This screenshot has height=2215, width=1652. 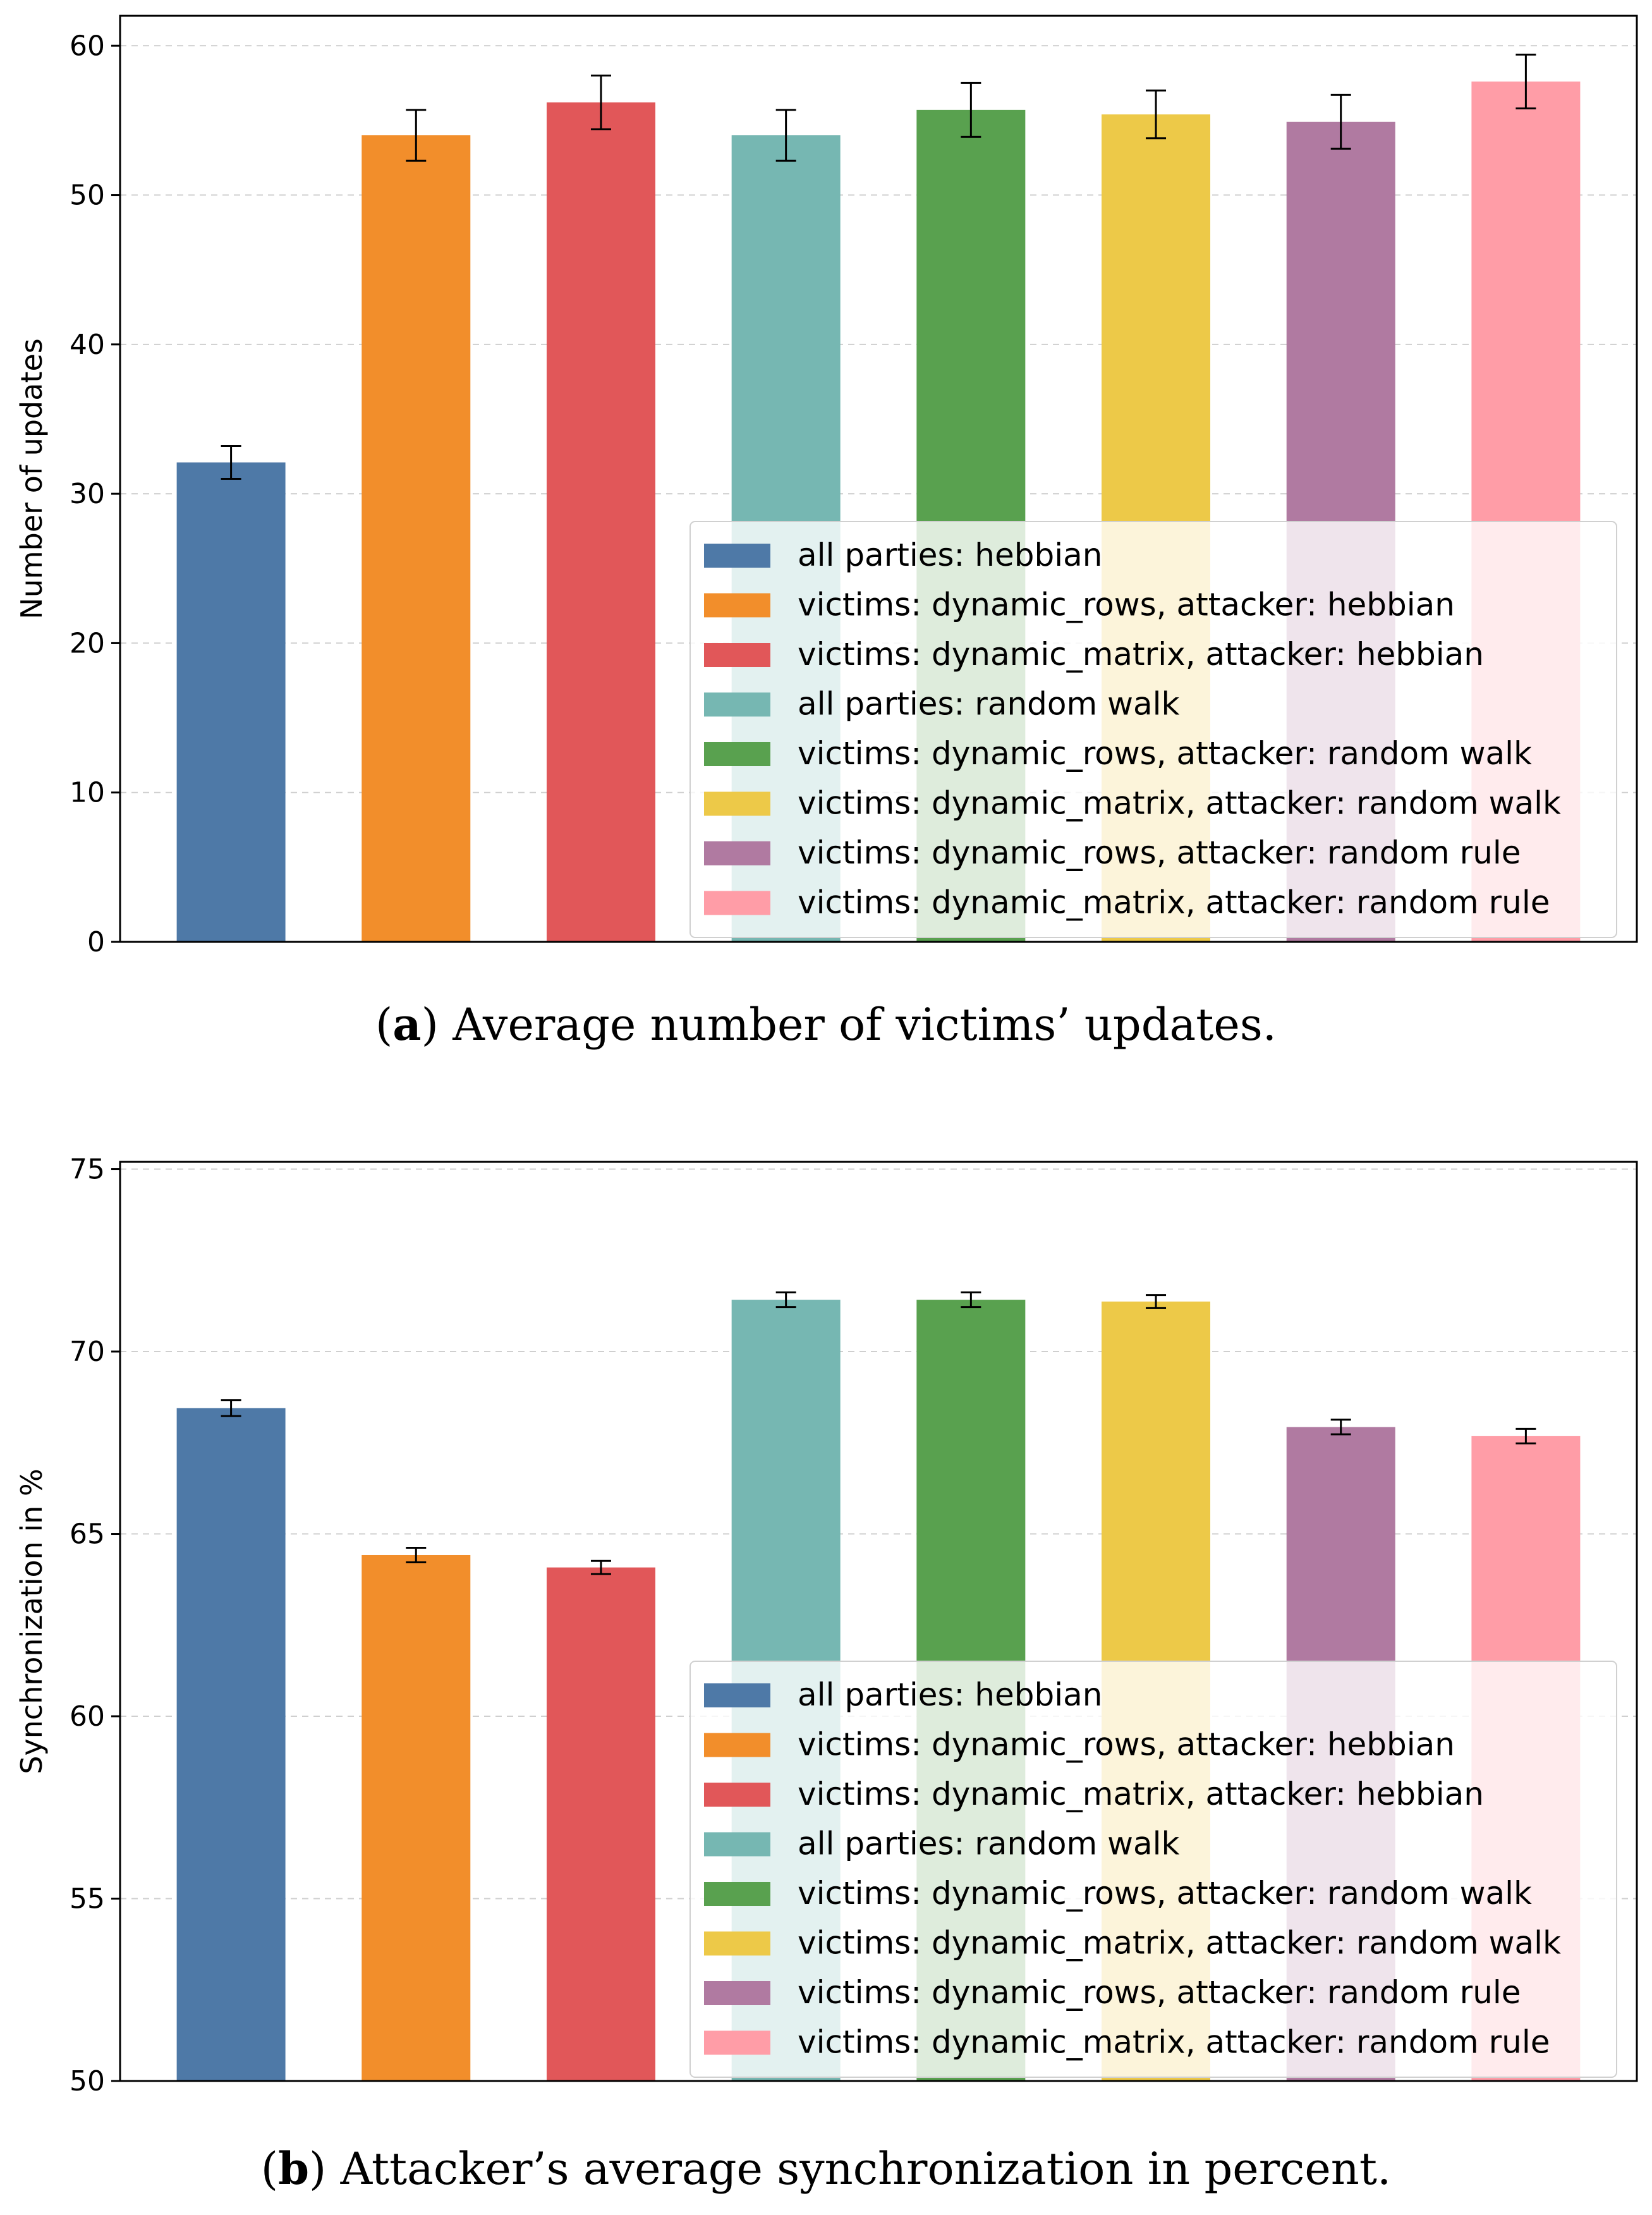 I want to click on y-tick-label: 0, so click(x=96, y=942).